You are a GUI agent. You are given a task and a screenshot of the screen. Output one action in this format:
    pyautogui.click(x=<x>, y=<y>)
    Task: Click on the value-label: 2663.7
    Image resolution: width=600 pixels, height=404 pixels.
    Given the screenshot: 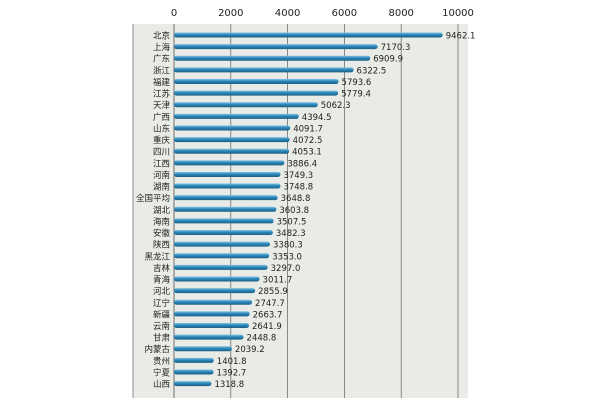 What is the action you would take?
    pyautogui.click(x=268, y=315)
    